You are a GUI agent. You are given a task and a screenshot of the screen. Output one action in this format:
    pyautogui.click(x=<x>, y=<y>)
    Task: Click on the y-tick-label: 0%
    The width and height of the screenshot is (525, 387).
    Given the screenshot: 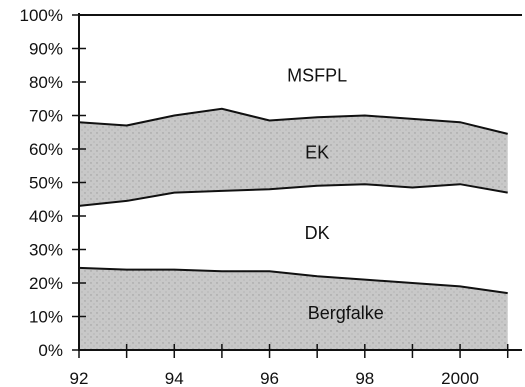 What is the action you would take?
    pyautogui.click(x=50, y=350)
    